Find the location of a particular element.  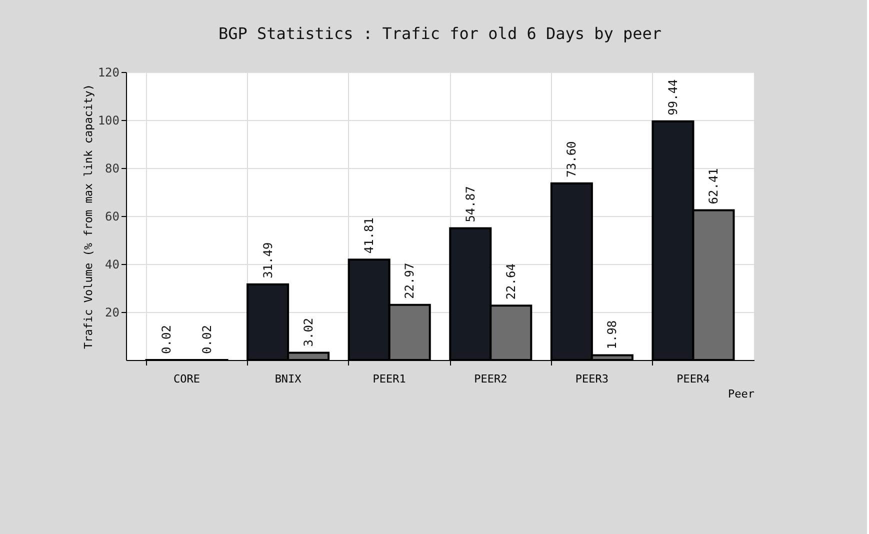

y-tick-label: 60 is located at coordinates (112, 217).